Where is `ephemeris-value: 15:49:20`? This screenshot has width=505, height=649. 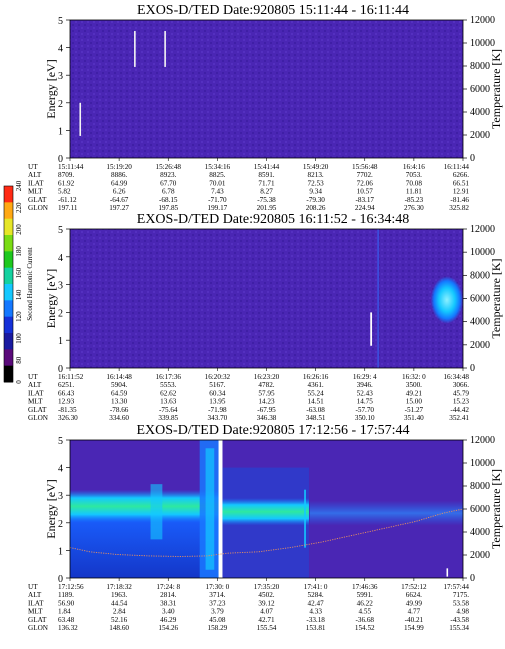
ephemeris-value: 15:49:20 is located at coordinates (316, 167).